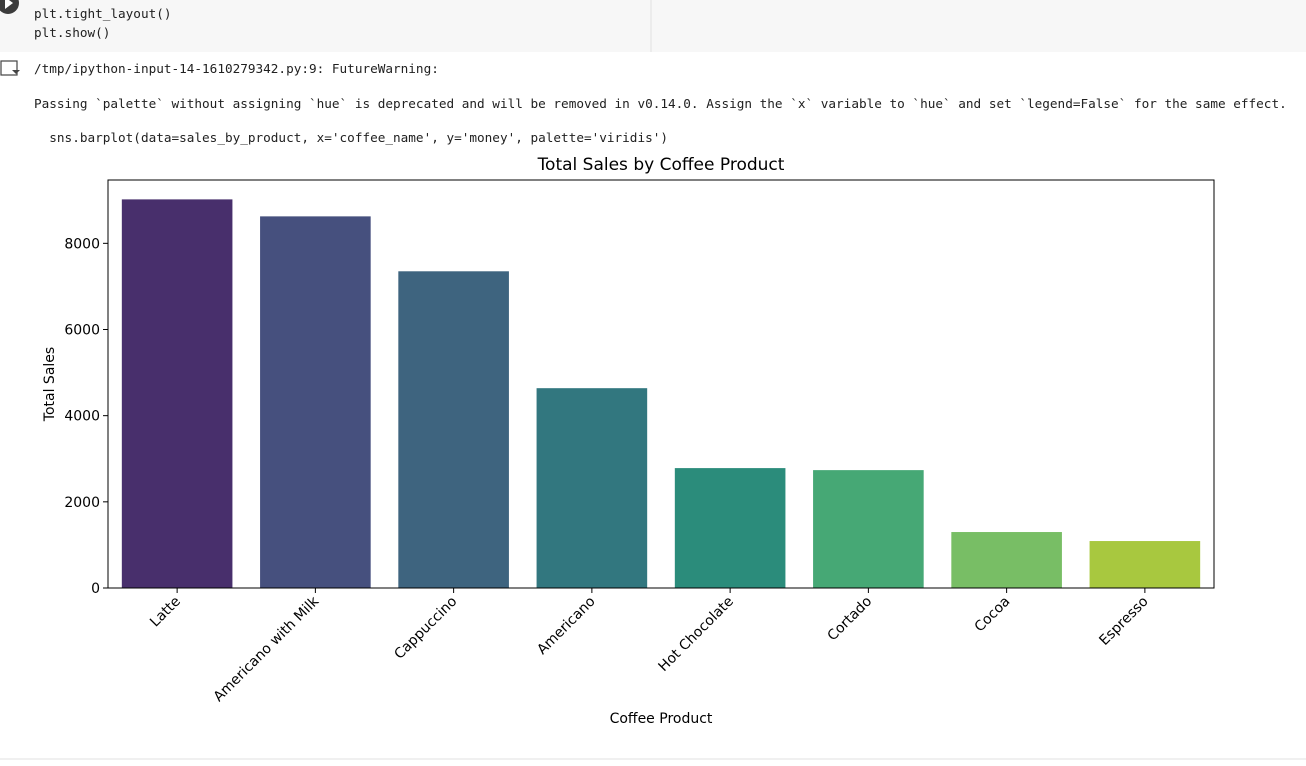  I want to click on x-tick-label: Espresso, so click(1123, 621).